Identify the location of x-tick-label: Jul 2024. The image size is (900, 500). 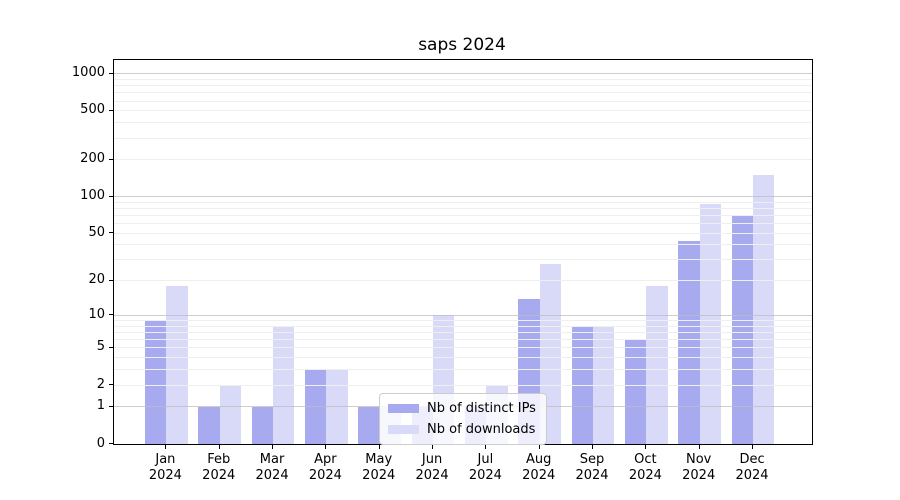
(485, 467).